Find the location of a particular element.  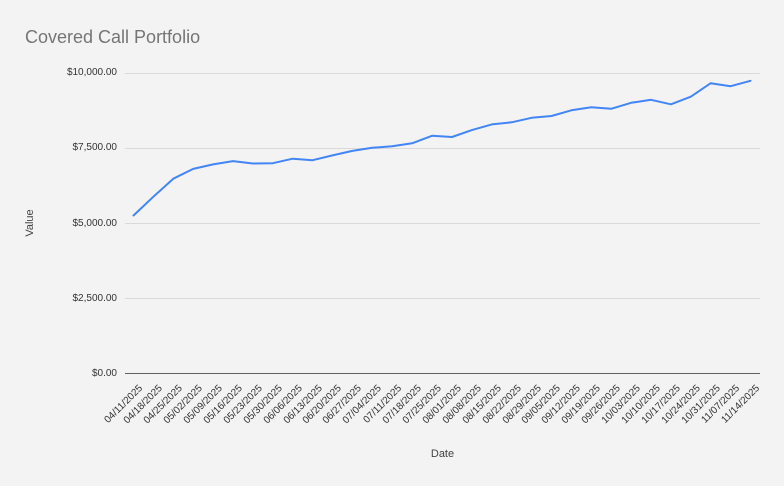

y-tick-label: $2,500.00 is located at coordinates (95, 298).